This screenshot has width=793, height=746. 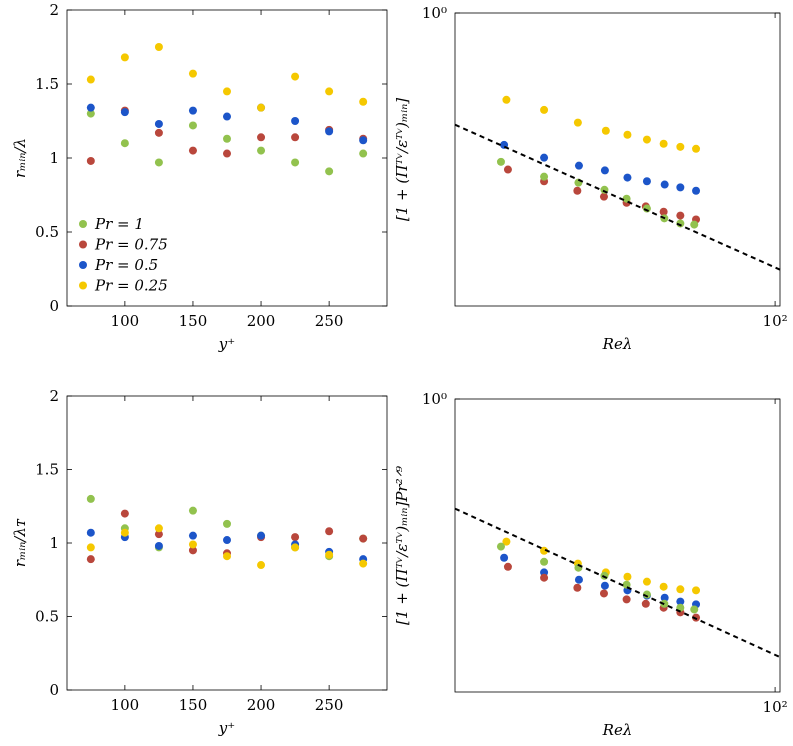 What do you see at coordinates (119, 224) in the screenshot?
I see `legend-label: Pr = 1` at bounding box center [119, 224].